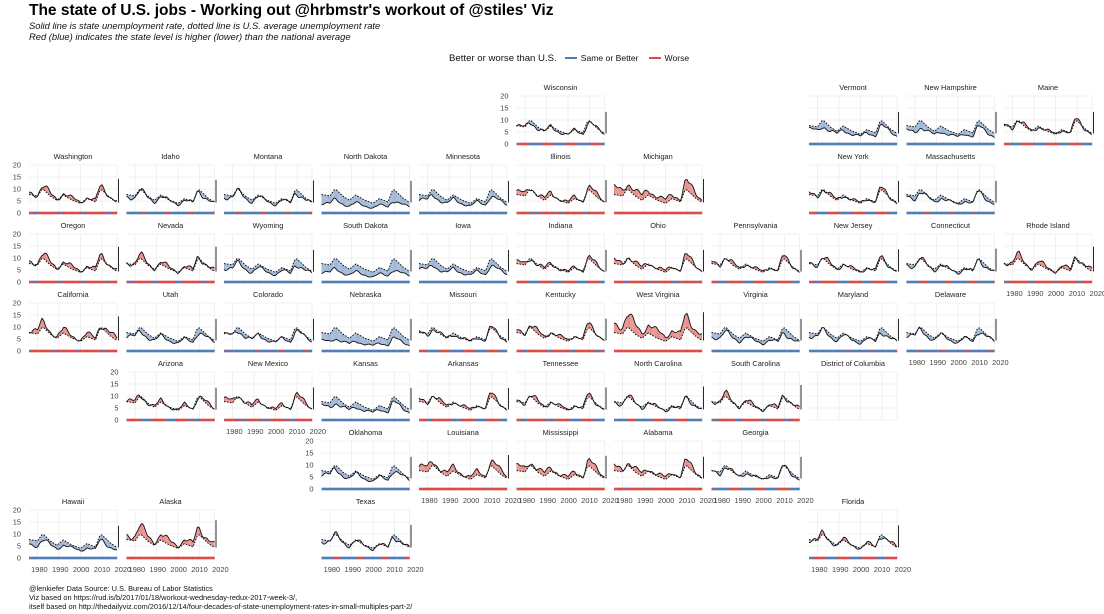 This screenshot has height=614, width=1104. Describe the element at coordinates (609, 58) in the screenshot. I see `legend-label-better: Same or Better` at that location.